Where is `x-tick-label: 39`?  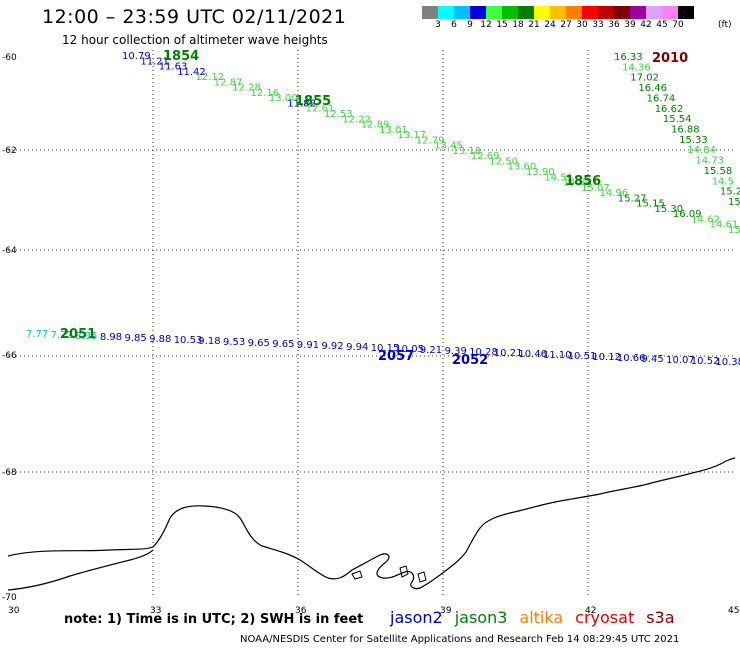
x-tick-label: 39 is located at coordinates (446, 611).